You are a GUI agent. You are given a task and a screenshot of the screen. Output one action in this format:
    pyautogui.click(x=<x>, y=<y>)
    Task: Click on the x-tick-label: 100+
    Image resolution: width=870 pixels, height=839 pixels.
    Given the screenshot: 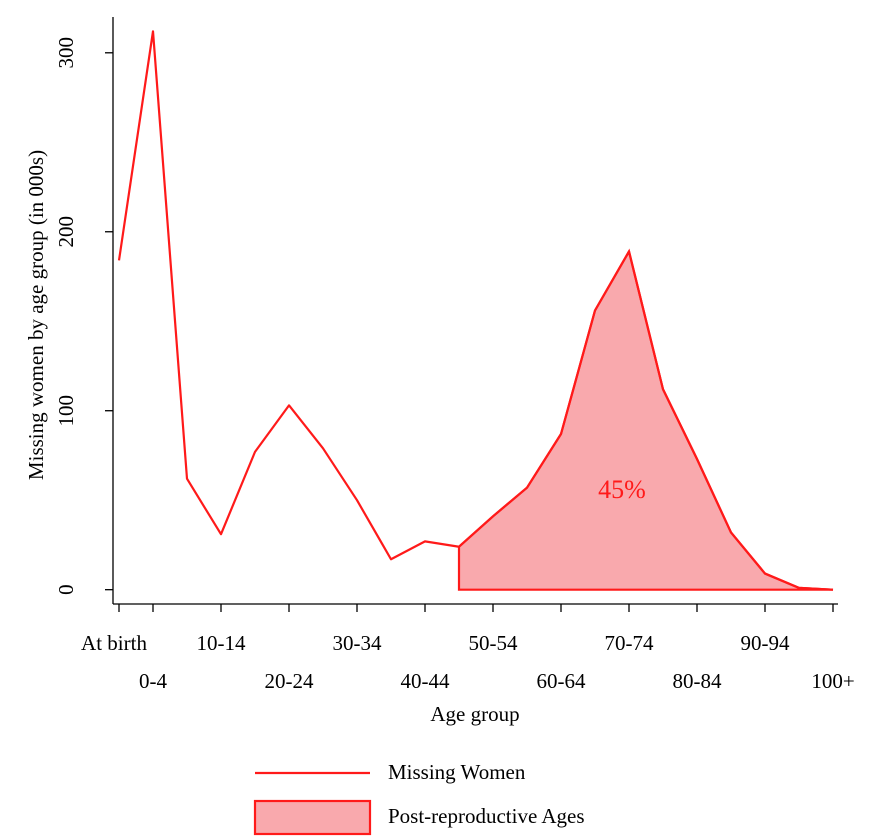 What is the action you would take?
    pyautogui.click(x=832, y=681)
    